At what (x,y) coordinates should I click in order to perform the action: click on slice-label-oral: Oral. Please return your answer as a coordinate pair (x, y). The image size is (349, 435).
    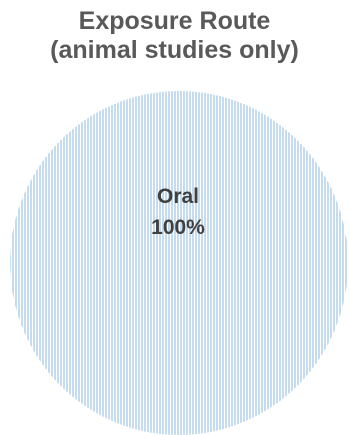
    Looking at the image, I should click on (178, 196).